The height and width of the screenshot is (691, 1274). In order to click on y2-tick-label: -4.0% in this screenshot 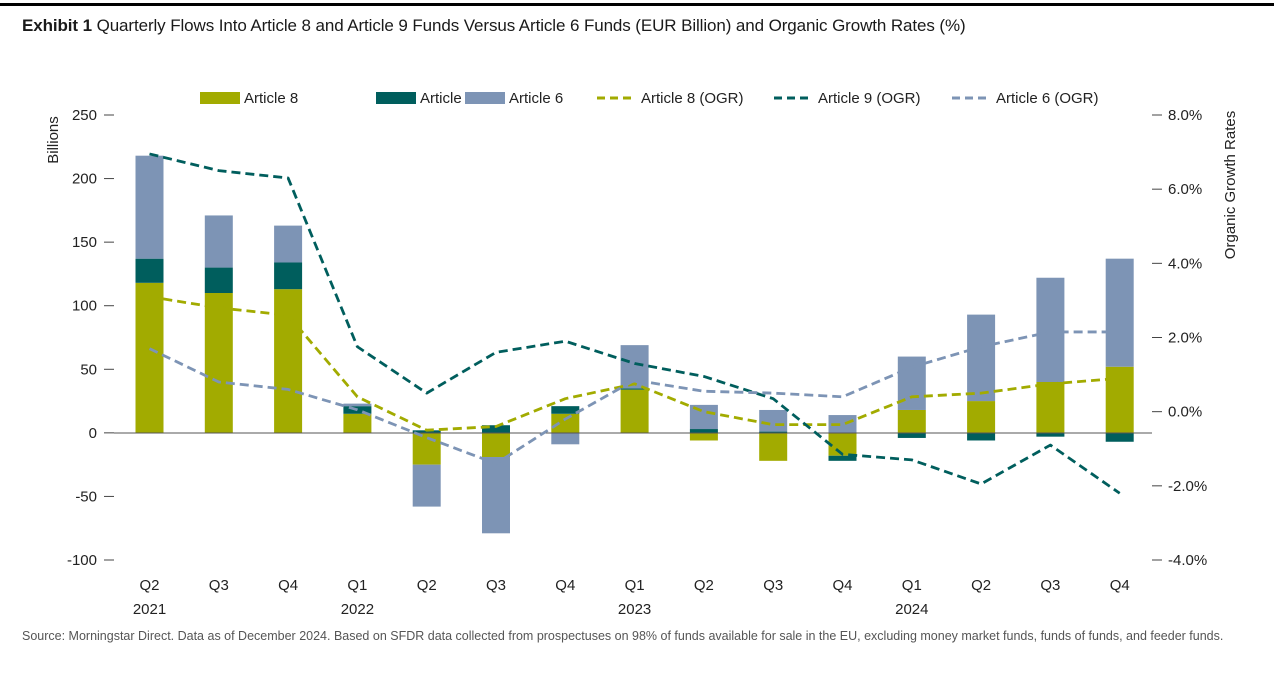, I will do `click(1187, 560)`.